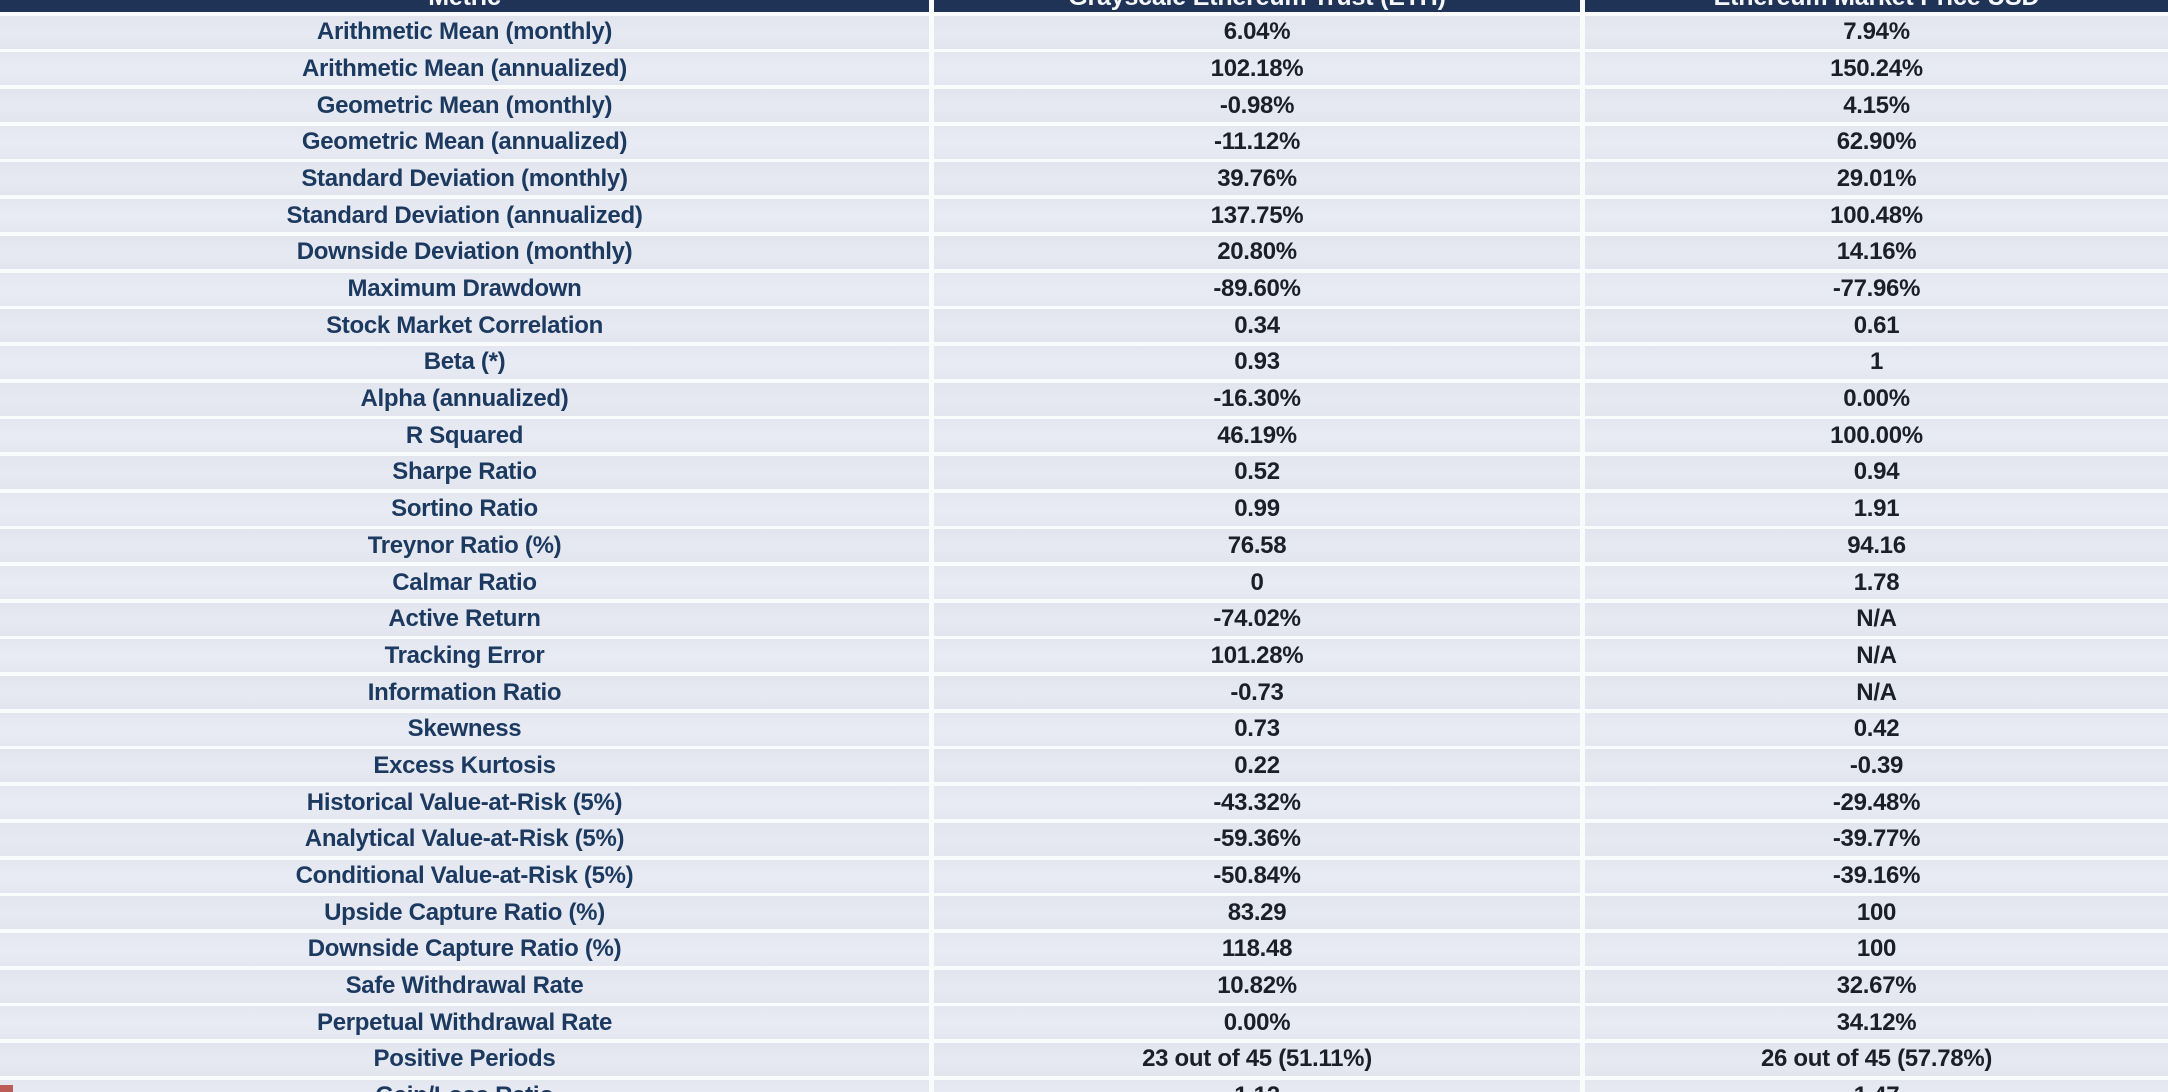 The width and height of the screenshot is (2168, 1092). I want to click on ethereum-value: N/A, so click(1876, 619).